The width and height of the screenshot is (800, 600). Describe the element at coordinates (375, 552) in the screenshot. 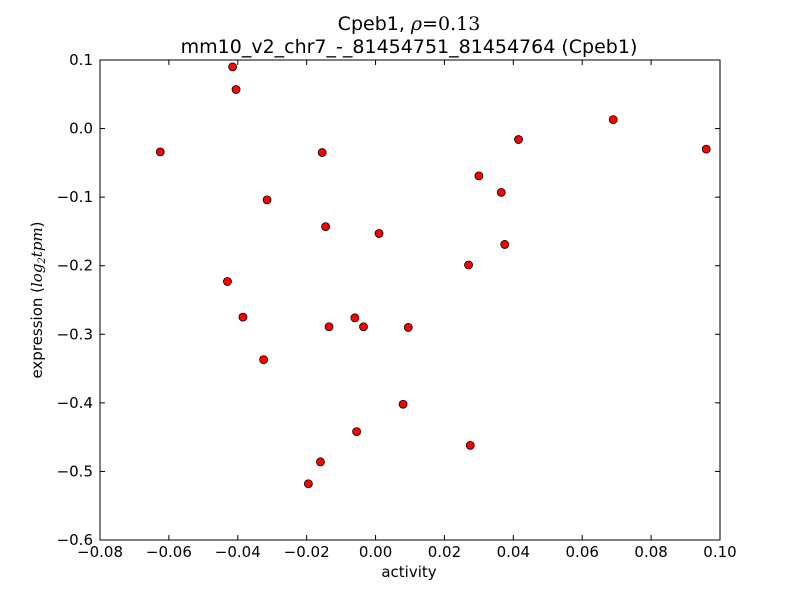

I see `x-tick-label: 0.00` at that location.